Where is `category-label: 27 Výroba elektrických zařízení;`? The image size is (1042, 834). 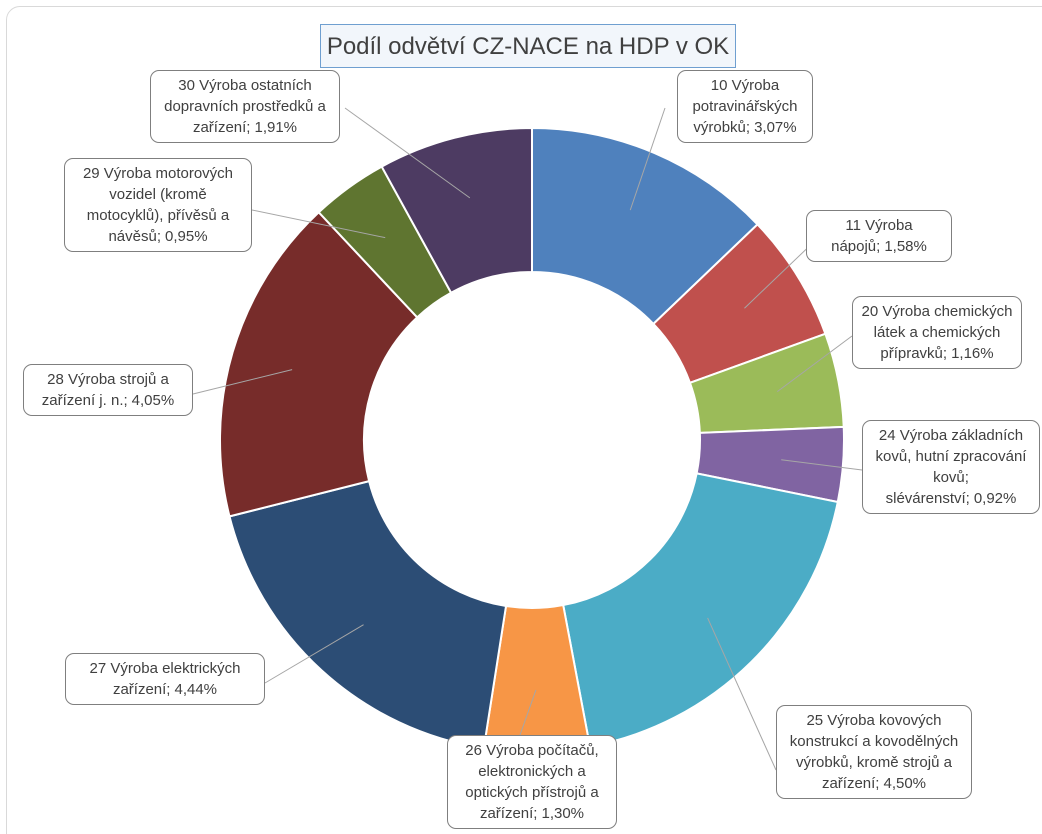
category-label: 27 Výroba elektrických zařízení; is located at coordinates (165, 679).